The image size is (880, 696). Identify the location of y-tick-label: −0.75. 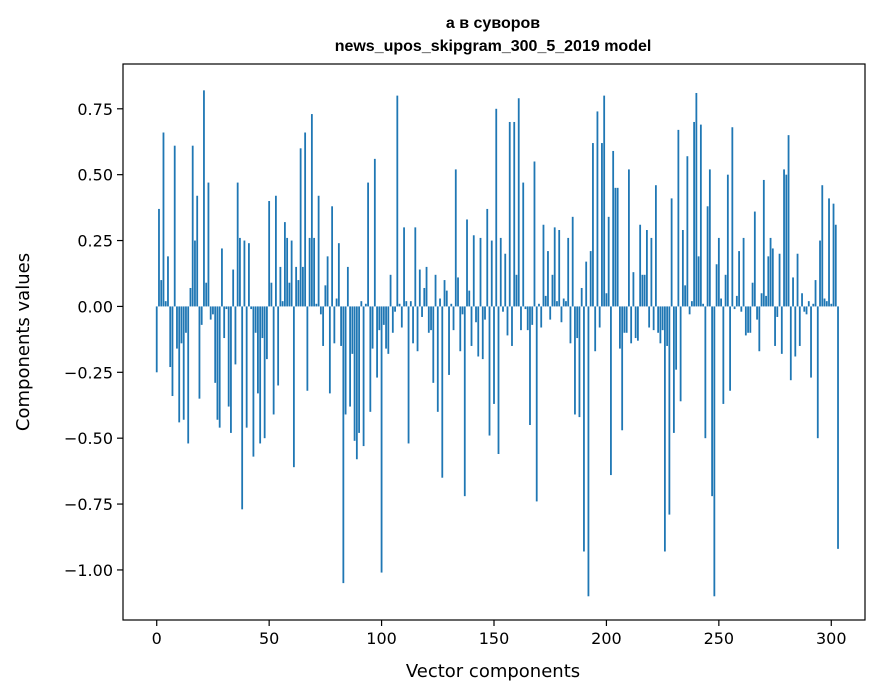
(88, 504).